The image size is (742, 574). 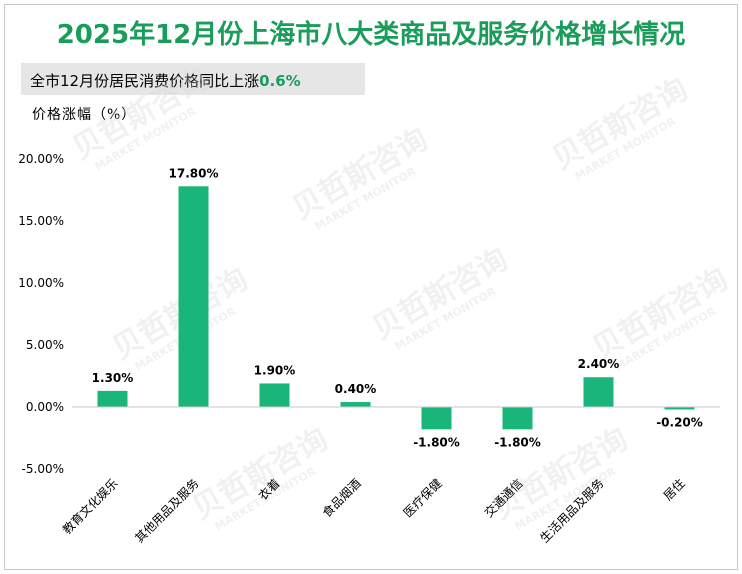 I want to click on y-tick-label: 5.00%, so click(x=45, y=345).